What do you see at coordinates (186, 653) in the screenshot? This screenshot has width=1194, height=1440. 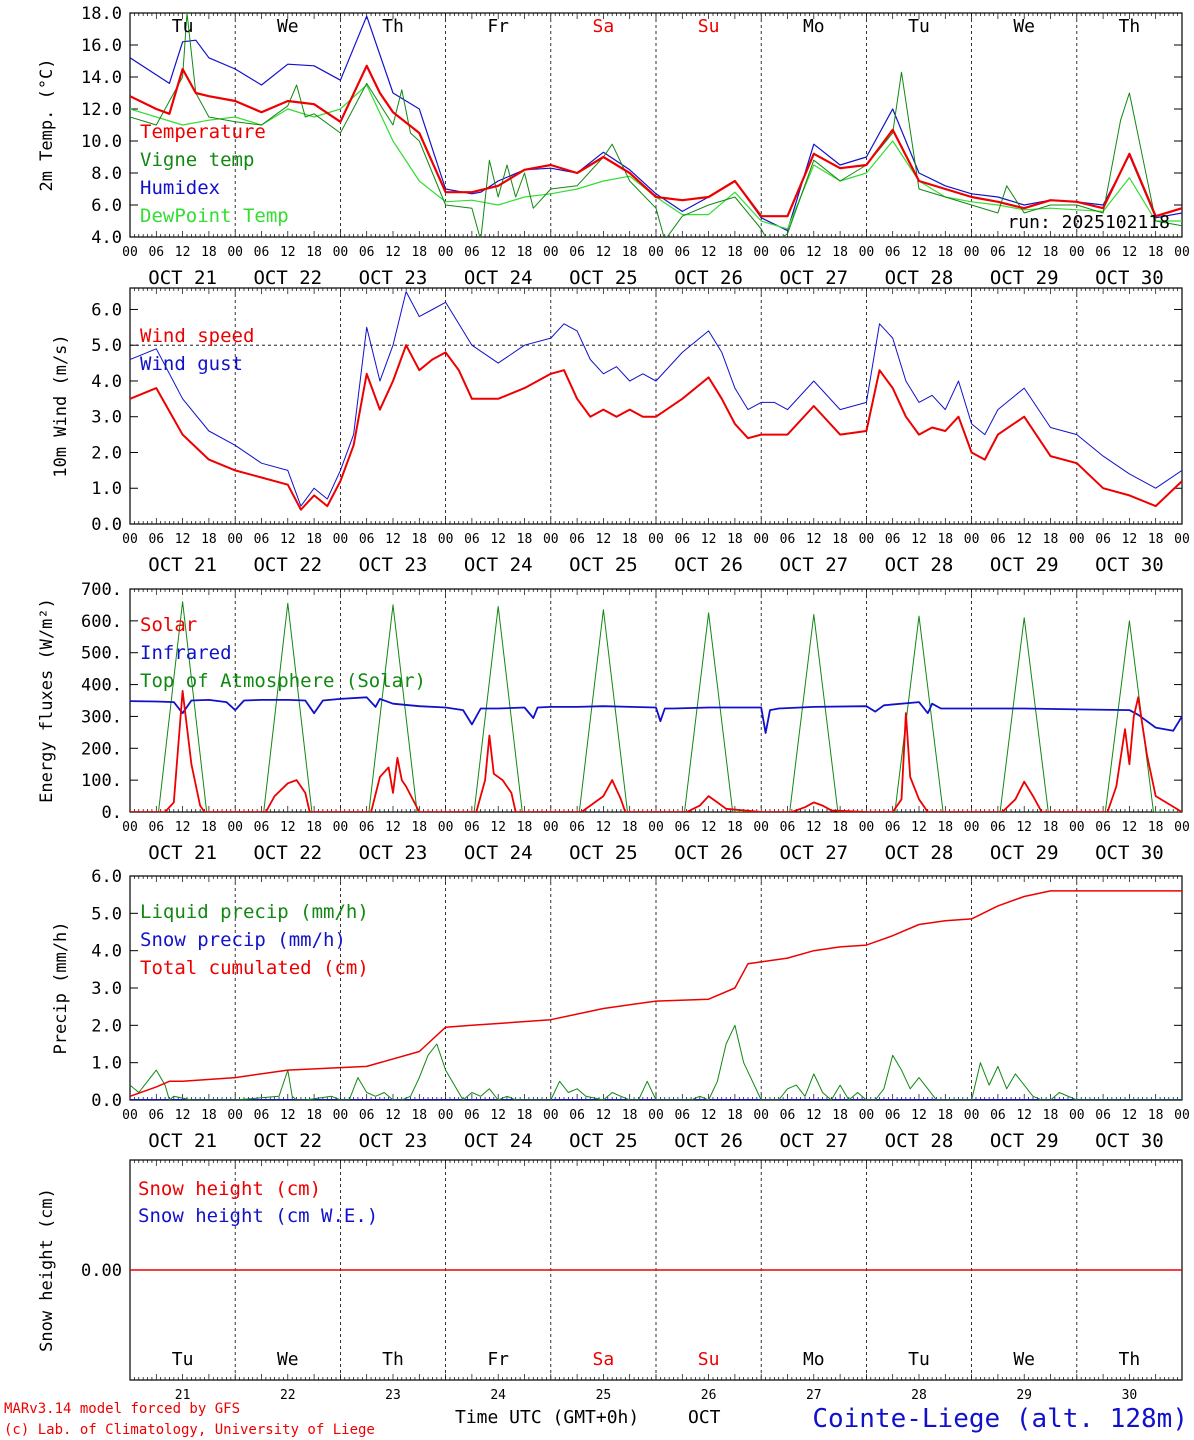 I see `legend-entry: Infrared` at bounding box center [186, 653].